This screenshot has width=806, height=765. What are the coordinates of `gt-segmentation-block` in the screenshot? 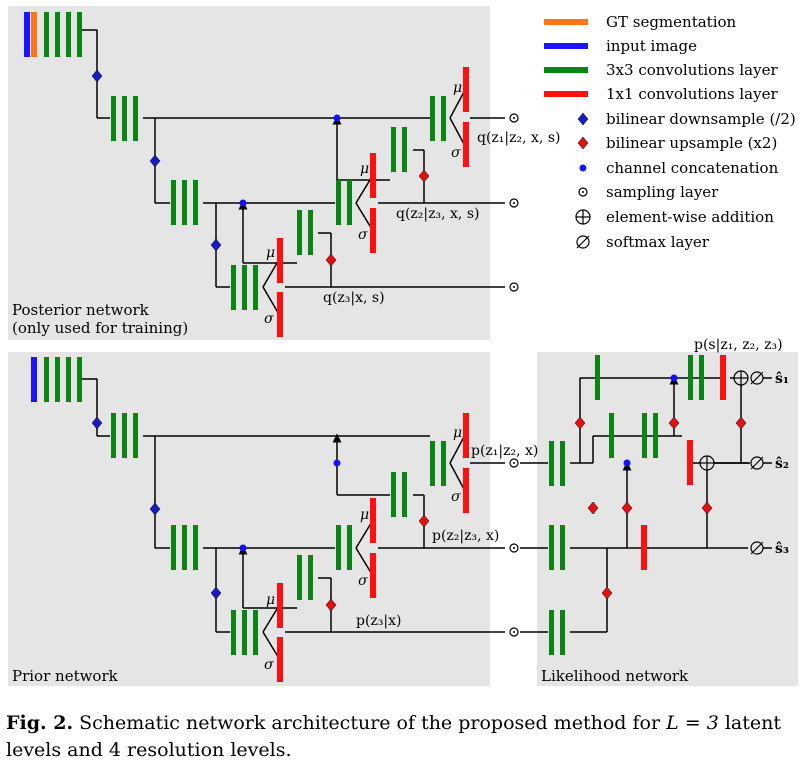 It's located at (34, 34).